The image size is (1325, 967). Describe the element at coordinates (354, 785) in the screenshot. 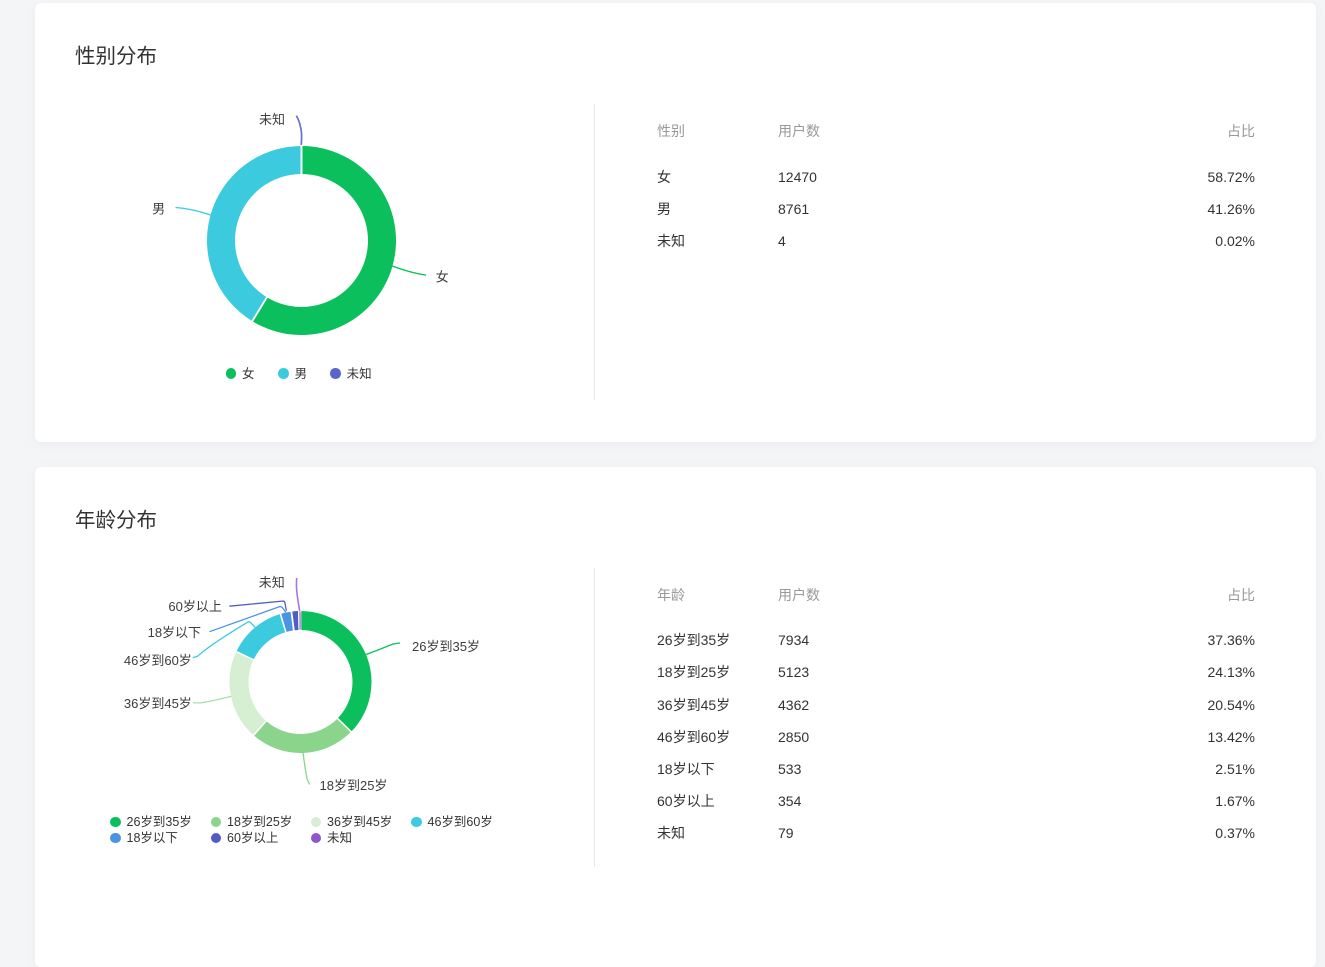

I see `svg-text: 18岁到25岁` at that location.